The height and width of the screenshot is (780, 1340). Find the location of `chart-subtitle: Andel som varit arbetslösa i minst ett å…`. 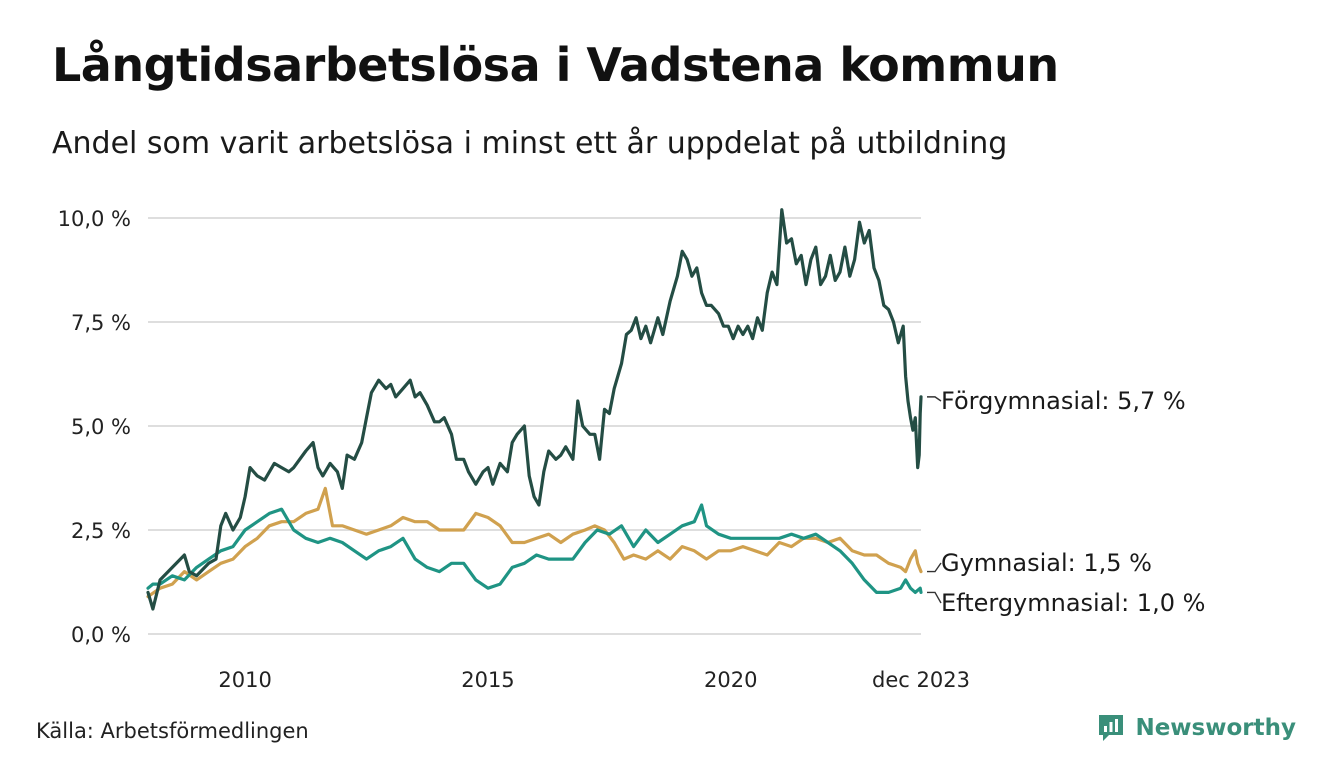

chart-subtitle: Andel som varit arbetslösa i minst ett å… is located at coordinates (530, 143).